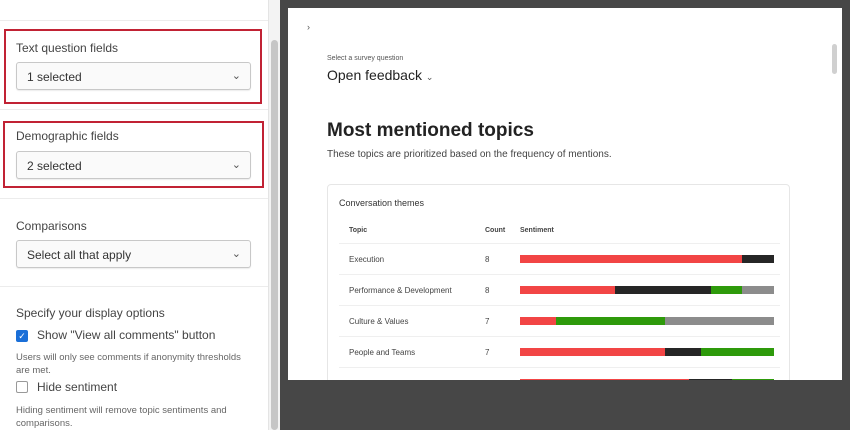  Describe the element at coordinates (559, 373) in the screenshot. I see `table-row: Leadership 6` at that location.